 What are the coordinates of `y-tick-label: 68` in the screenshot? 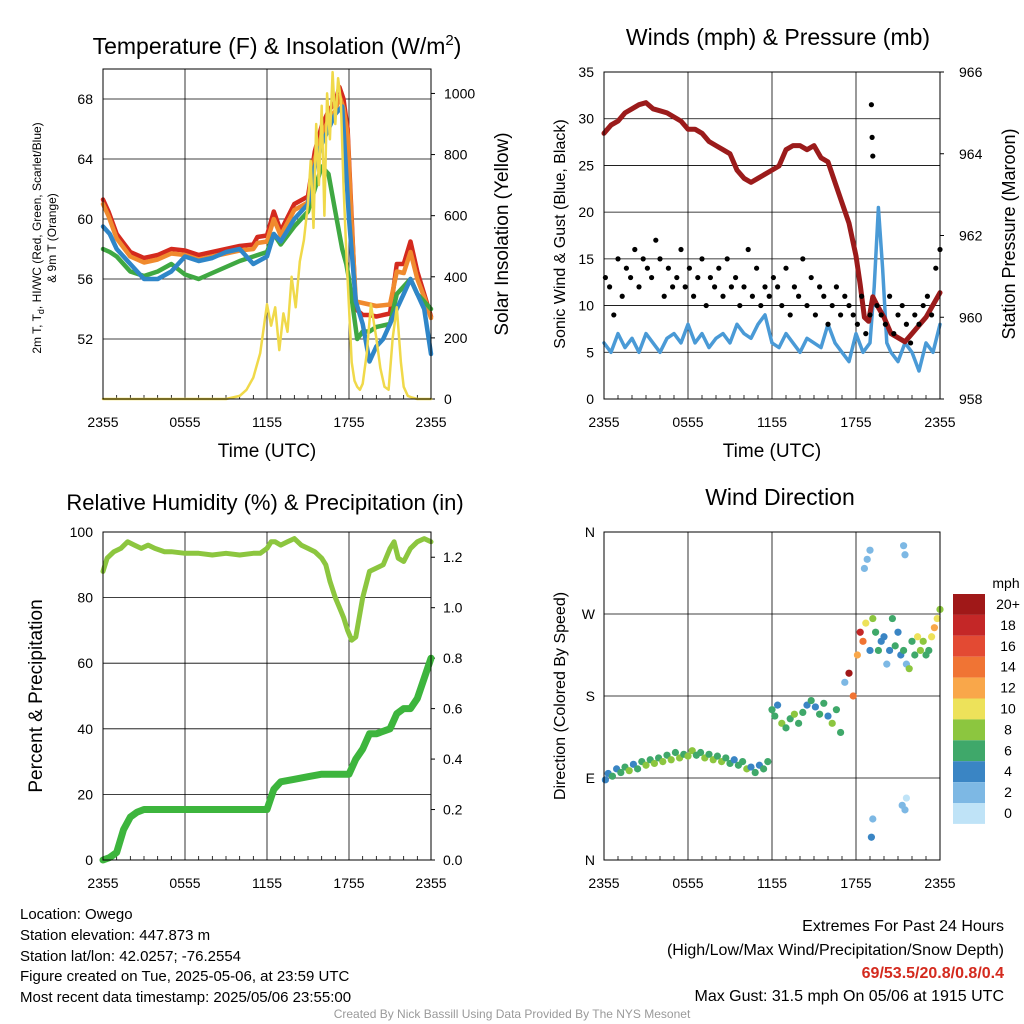 It's located at (85, 99).